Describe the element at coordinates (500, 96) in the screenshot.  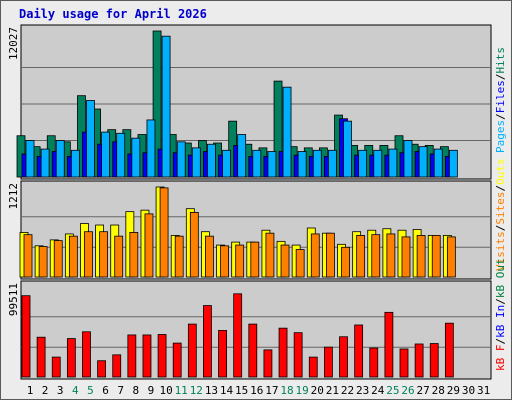
I see `legend-item: Files` at that location.